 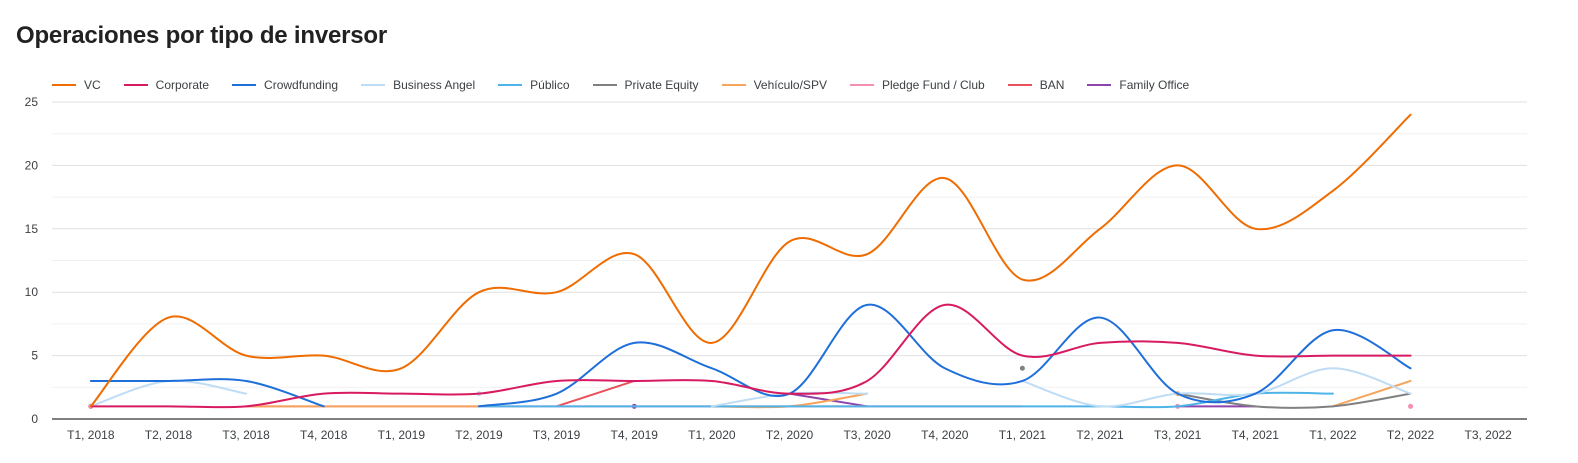 What do you see at coordinates (1333, 435) in the screenshot?
I see `x-tick-label: T1, 2022` at bounding box center [1333, 435].